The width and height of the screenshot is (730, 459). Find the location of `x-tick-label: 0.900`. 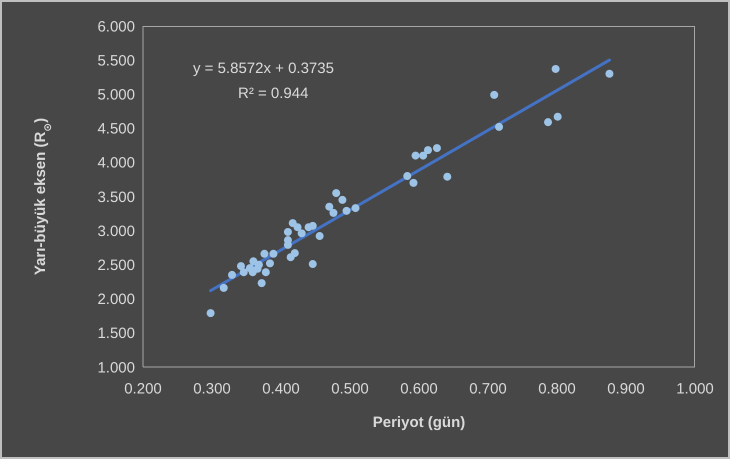

x-tick-label: 0.900 is located at coordinates (626, 389).